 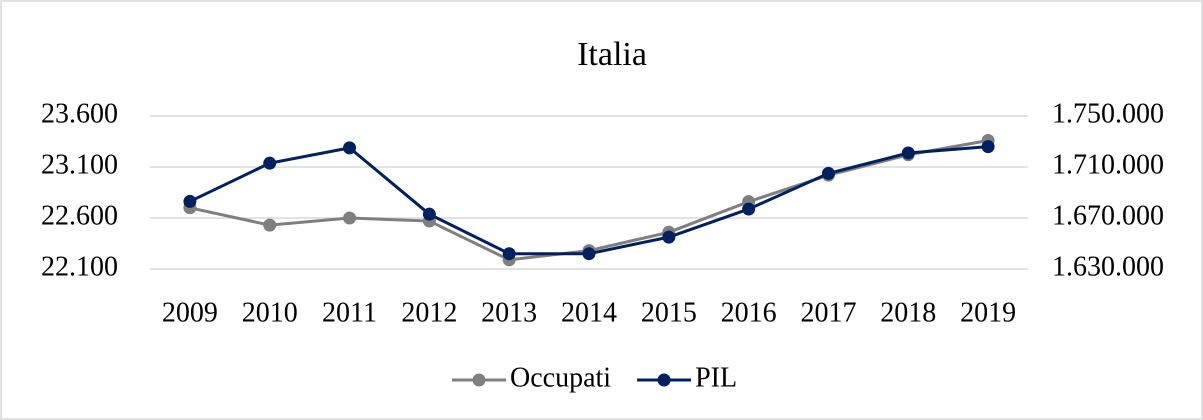 What do you see at coordinates (749, 312) in the screenshot?
I see `x-tick-label: 2016` at bounding box center [749, 312].